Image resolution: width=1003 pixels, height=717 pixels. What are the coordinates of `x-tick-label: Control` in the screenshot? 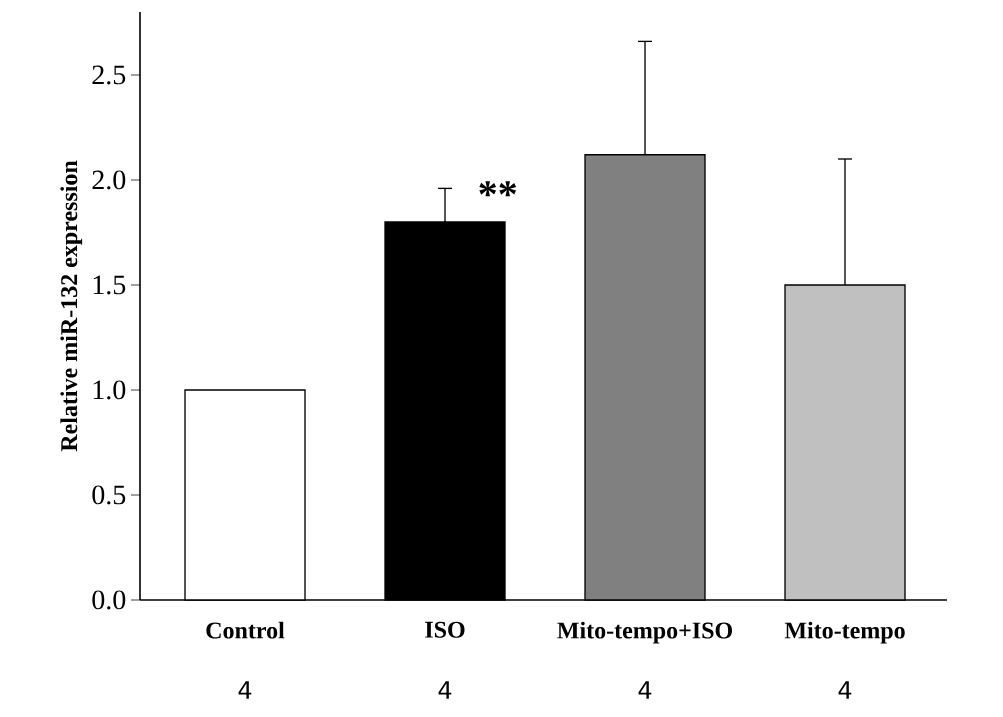 It's located at (245, 630).